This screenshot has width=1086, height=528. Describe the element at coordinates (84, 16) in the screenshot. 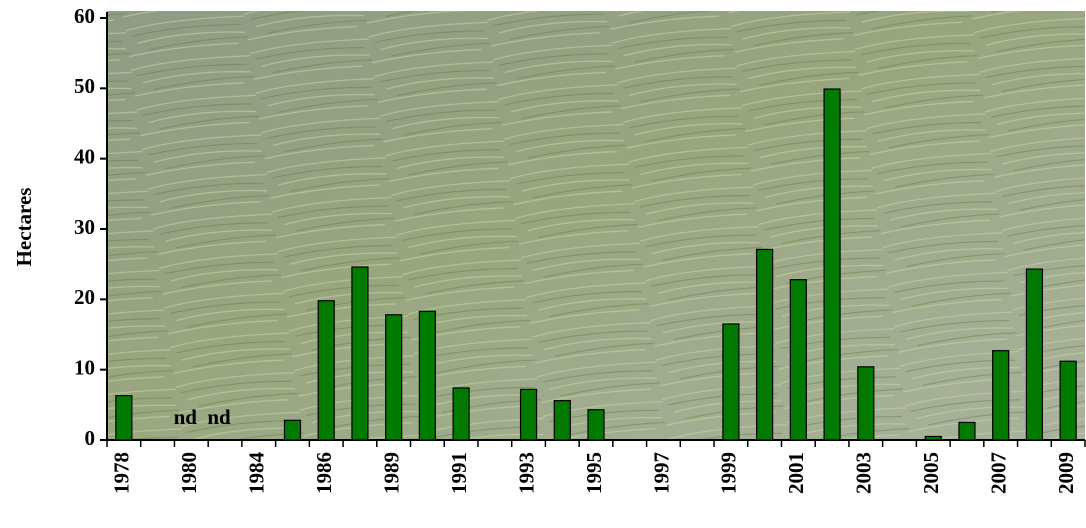

I see `y-tick-label: 60` at that location.